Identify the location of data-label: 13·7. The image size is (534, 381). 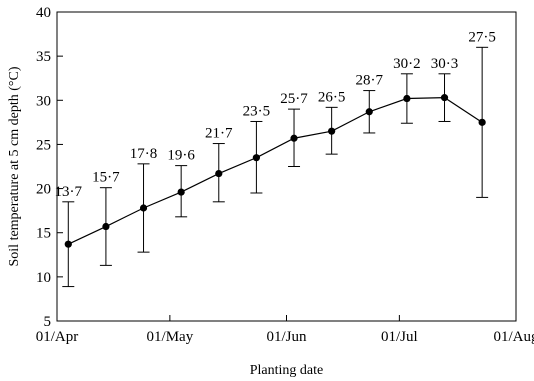
(69, 192).